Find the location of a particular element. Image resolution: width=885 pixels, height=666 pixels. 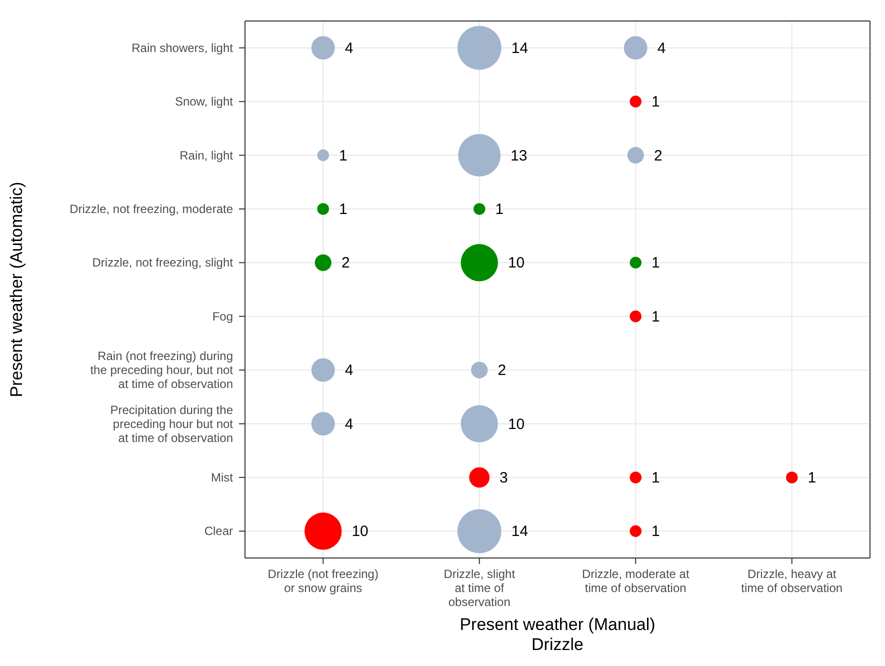

y-tick-label: Mist is located at coordinates (222, 477).